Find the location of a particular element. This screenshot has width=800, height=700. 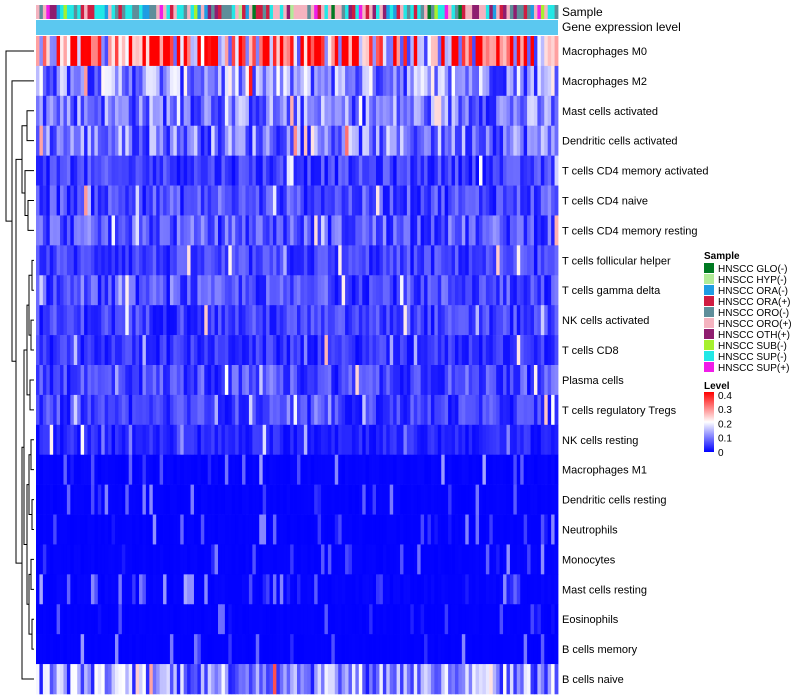

dendrogram-branch is located at coordinates (32, 514).